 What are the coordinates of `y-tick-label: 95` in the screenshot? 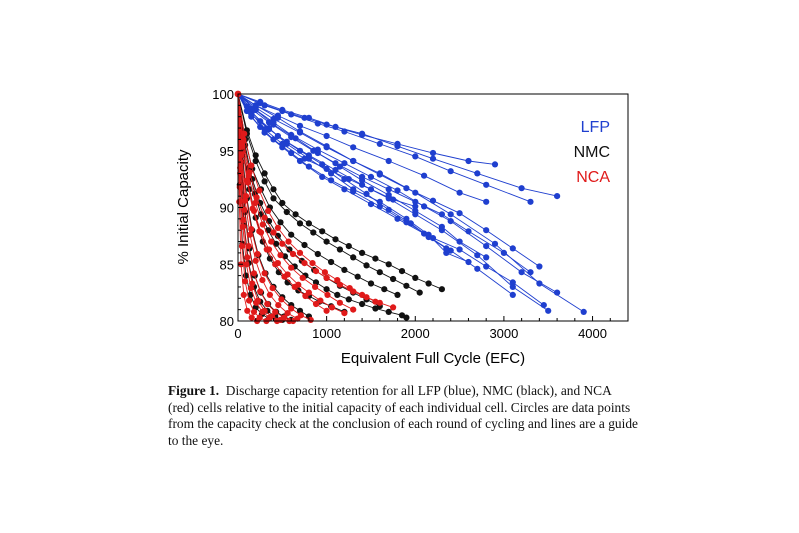 It's located at (227, 151).